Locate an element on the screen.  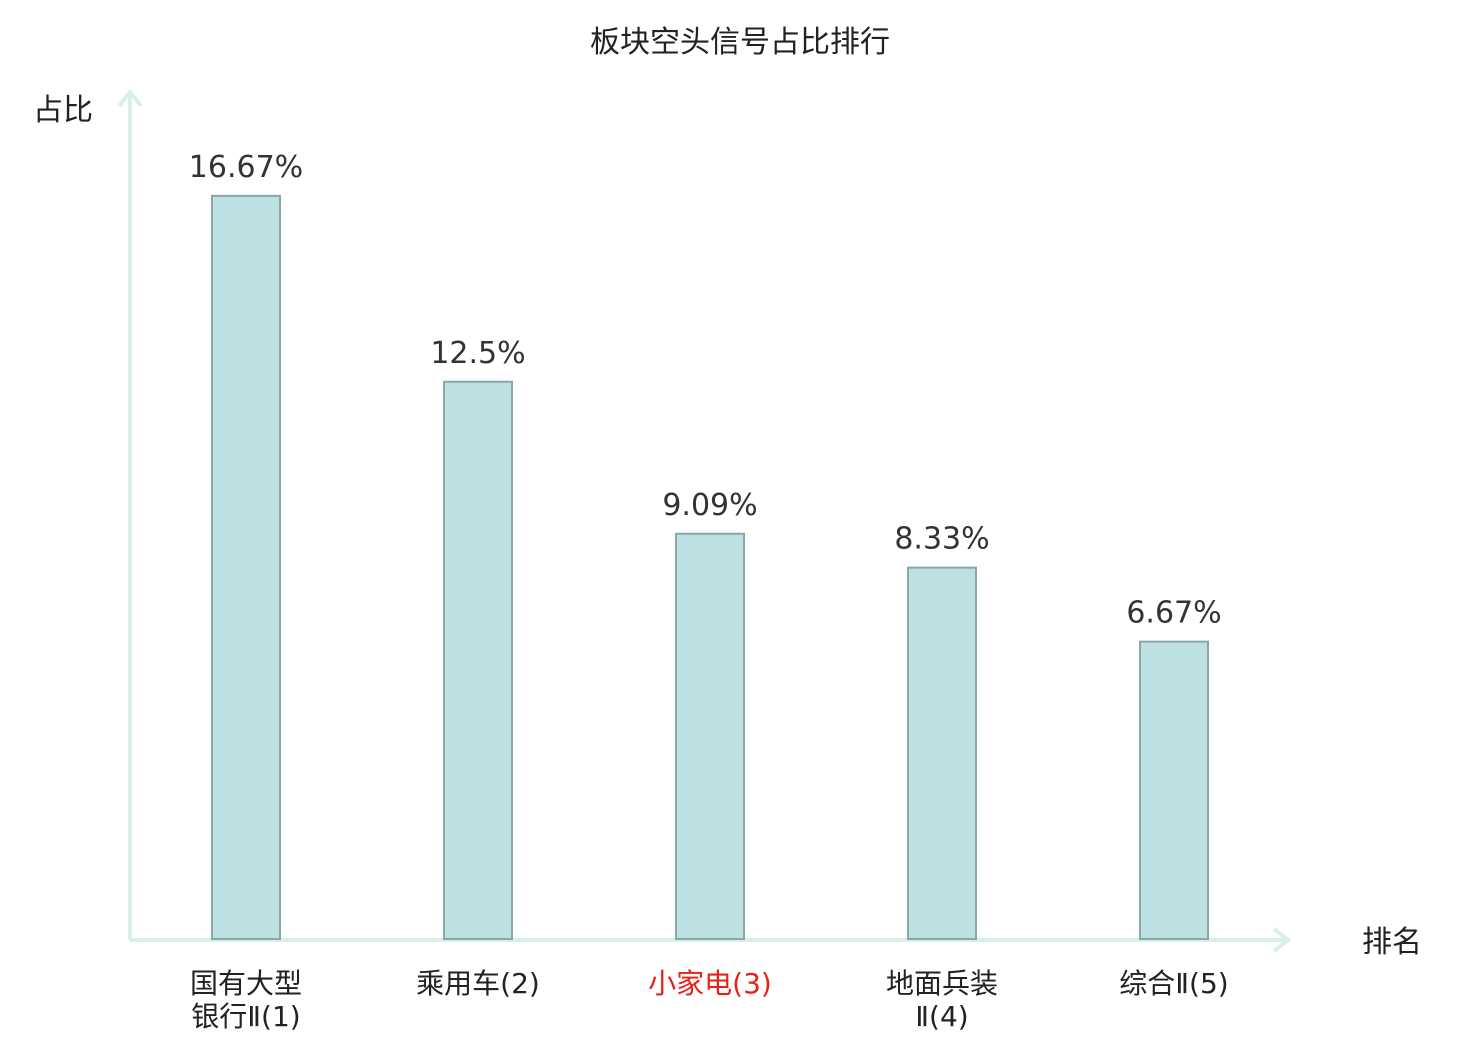
category-label-2: 乘用车(2) is located at coordinates (478, 983).